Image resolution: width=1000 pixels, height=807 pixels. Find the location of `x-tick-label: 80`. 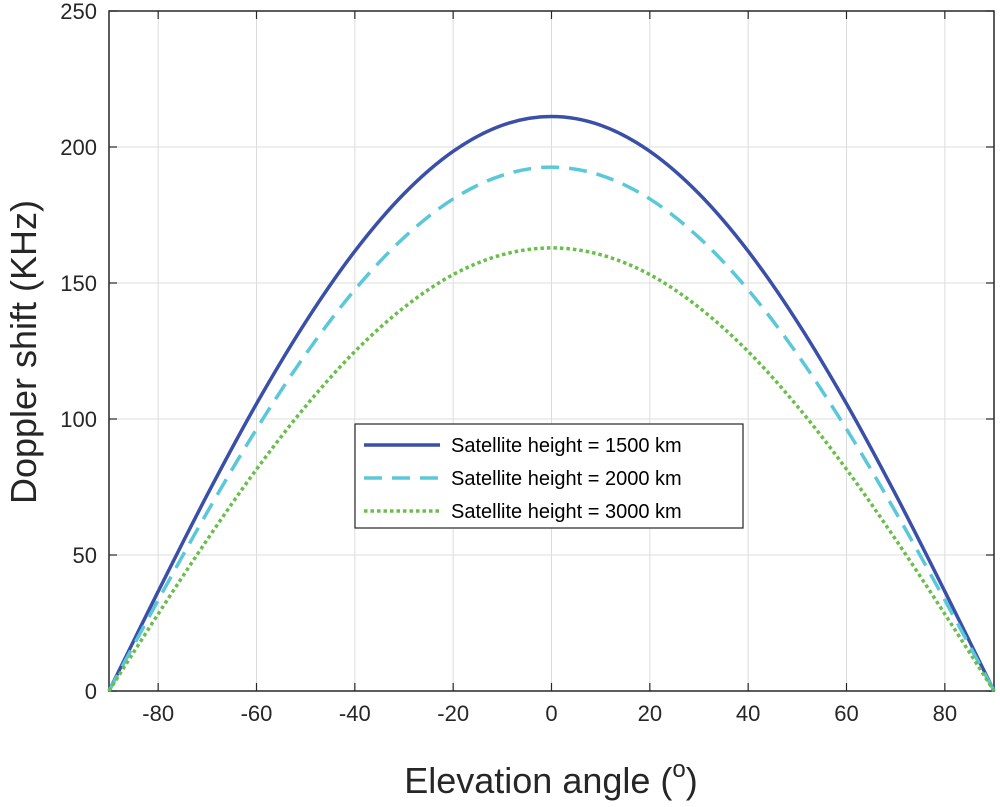

x-tick-label: 80 is located at coordinates (945, 713).